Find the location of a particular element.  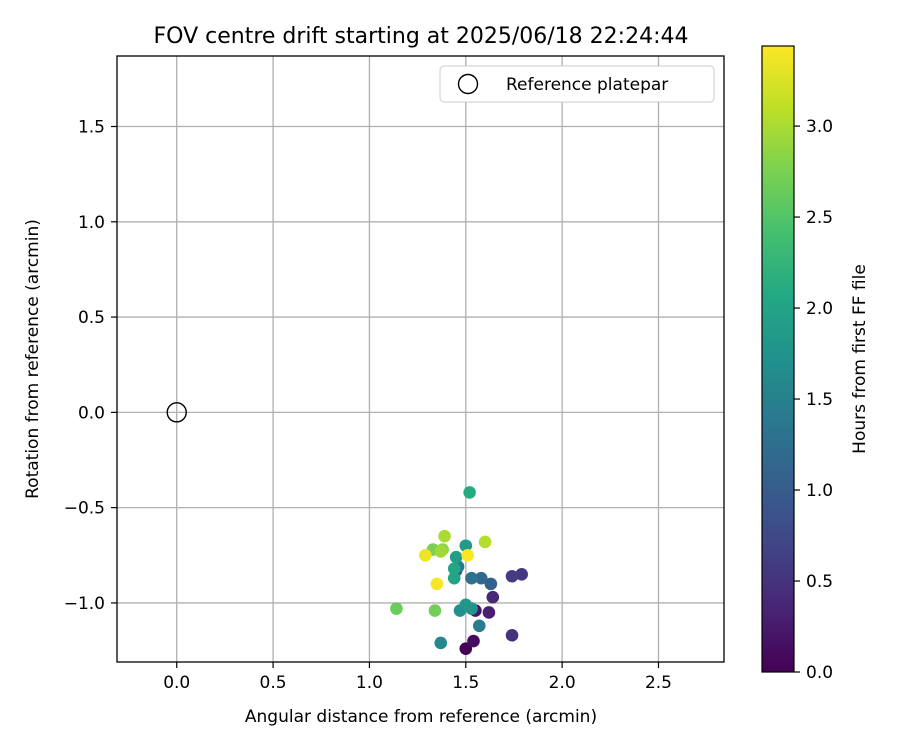

y-axis-ticks: −1.0 −0.5 0.0 0.5 1.0 1.5 is located at coordinates (90, 366).